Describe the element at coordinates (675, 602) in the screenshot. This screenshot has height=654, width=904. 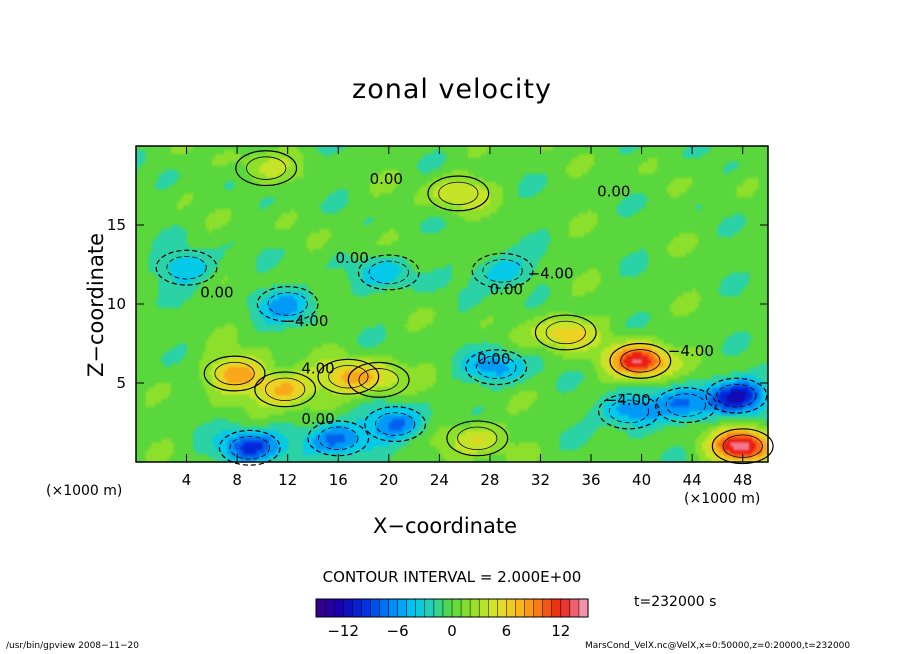
I see `time-label: t=232000 s` at that location.